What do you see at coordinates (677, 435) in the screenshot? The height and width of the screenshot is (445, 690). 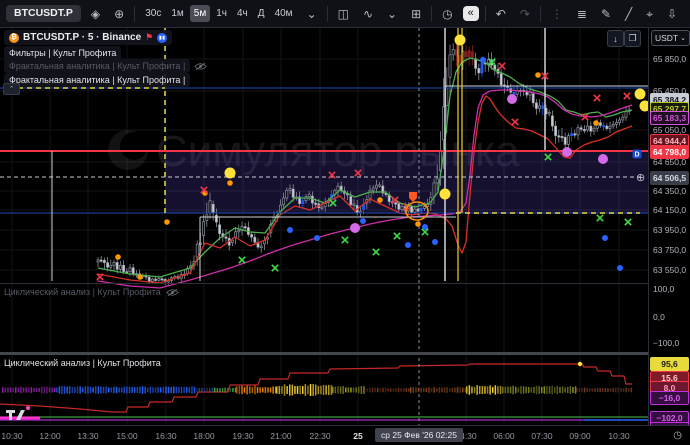 I see `timezone-clock-icon: ◷` at bounding box center [677, 435].